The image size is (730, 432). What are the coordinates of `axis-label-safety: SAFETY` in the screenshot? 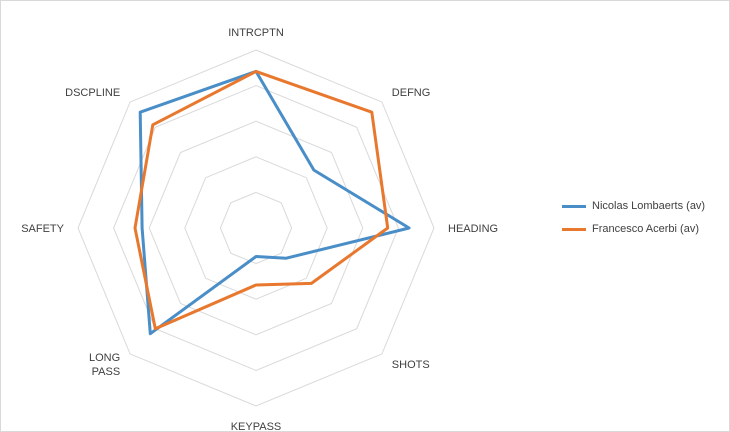 It's located at (42, 229).